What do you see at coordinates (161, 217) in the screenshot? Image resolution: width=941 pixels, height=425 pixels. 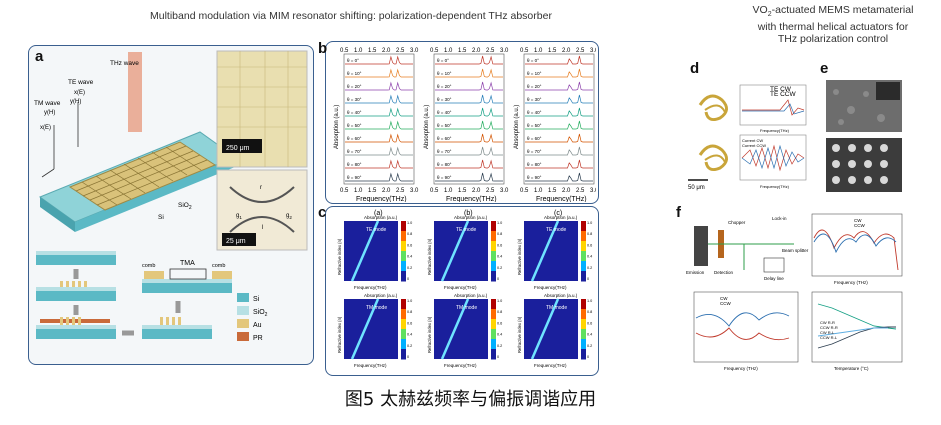 I see `label-si-top: Si` at bounding box center [161, 217].